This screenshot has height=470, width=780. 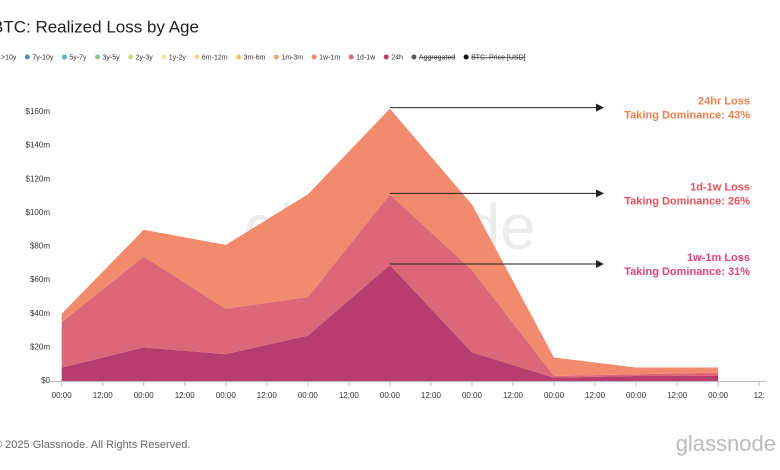 I want to click on legend-label: 1y-2y, so click(x=178, y=57).